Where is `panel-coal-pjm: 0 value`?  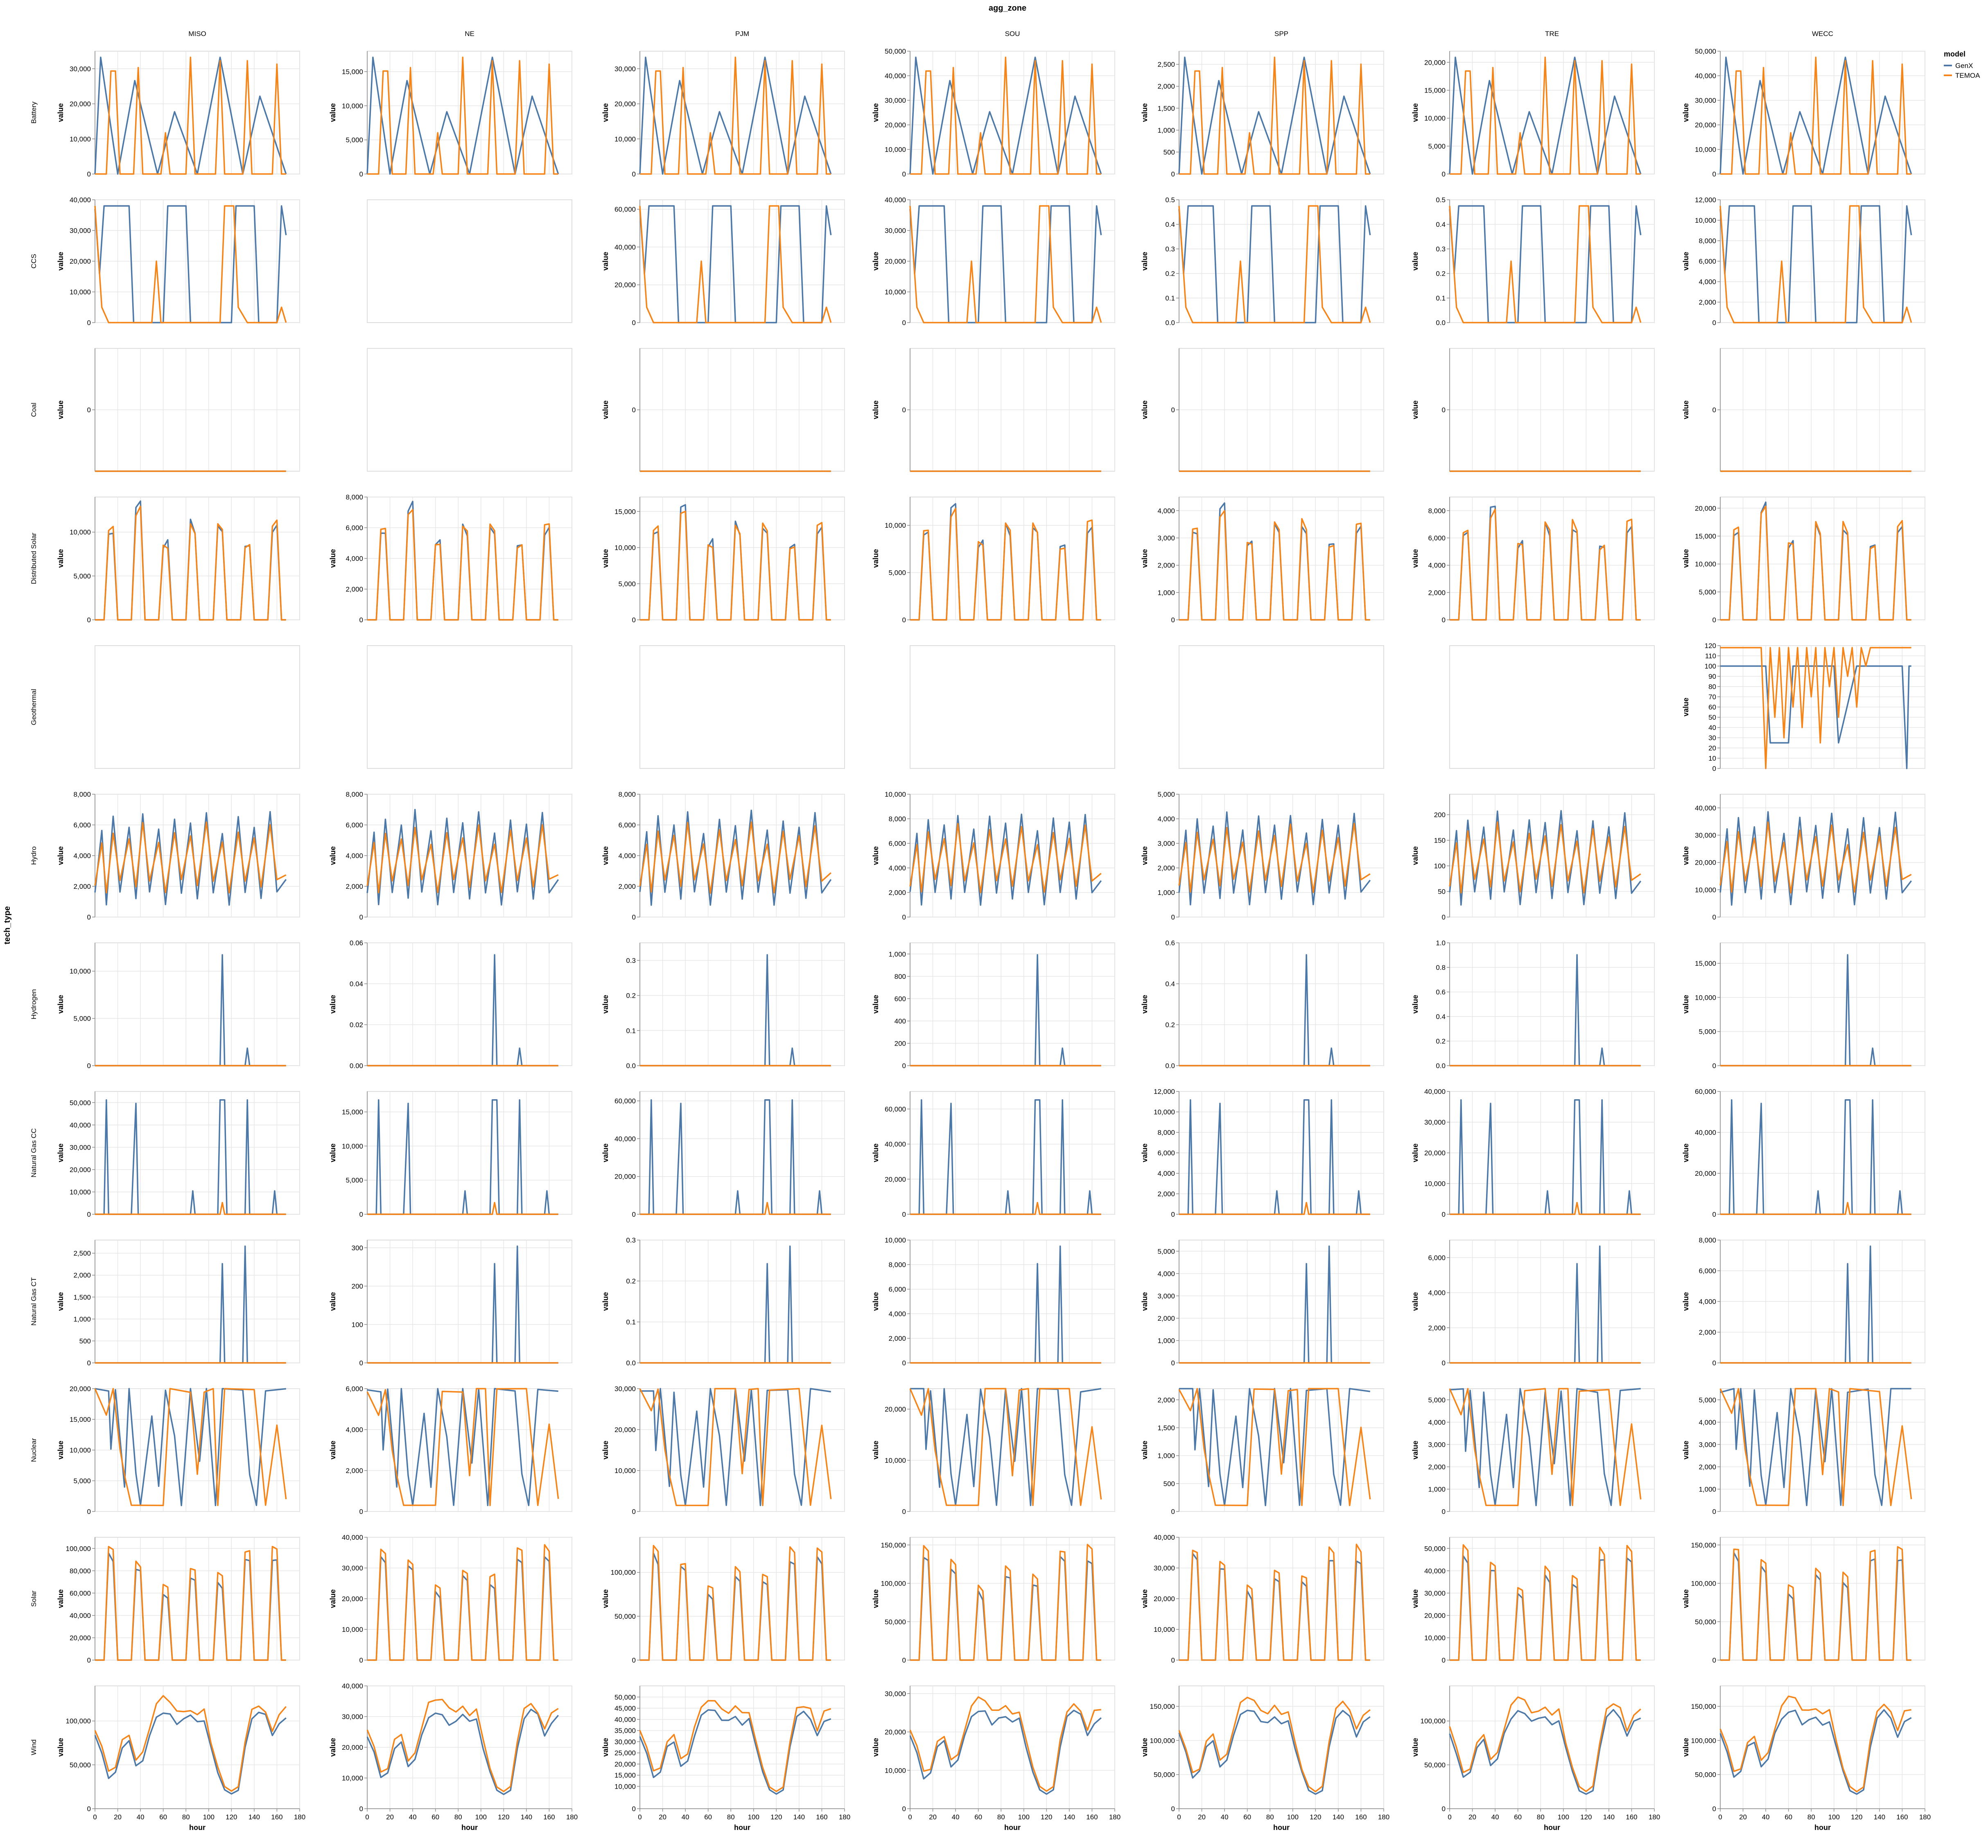
panel-coal-pjm: 0 value is located at coordinates (723, 410).